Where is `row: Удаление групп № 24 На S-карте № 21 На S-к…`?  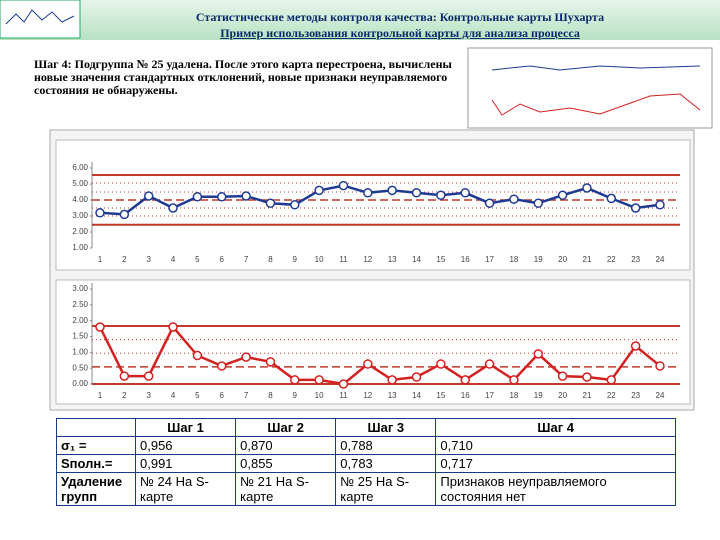 row: Удаление групп № 24 На S-карте № 21 На S-к… is located at coordinates (366, 489).